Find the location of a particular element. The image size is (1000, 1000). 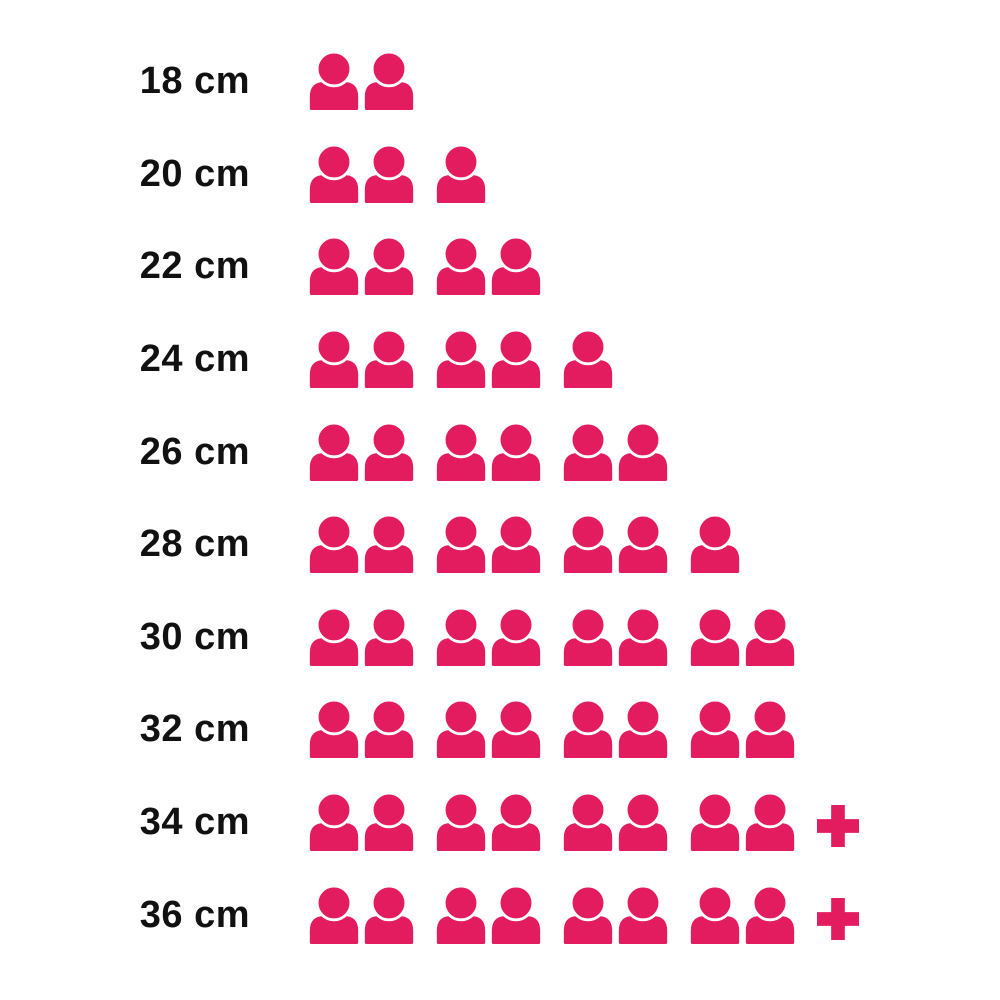

pictogram-row: 32 cm is located at coordinates (500, 729).